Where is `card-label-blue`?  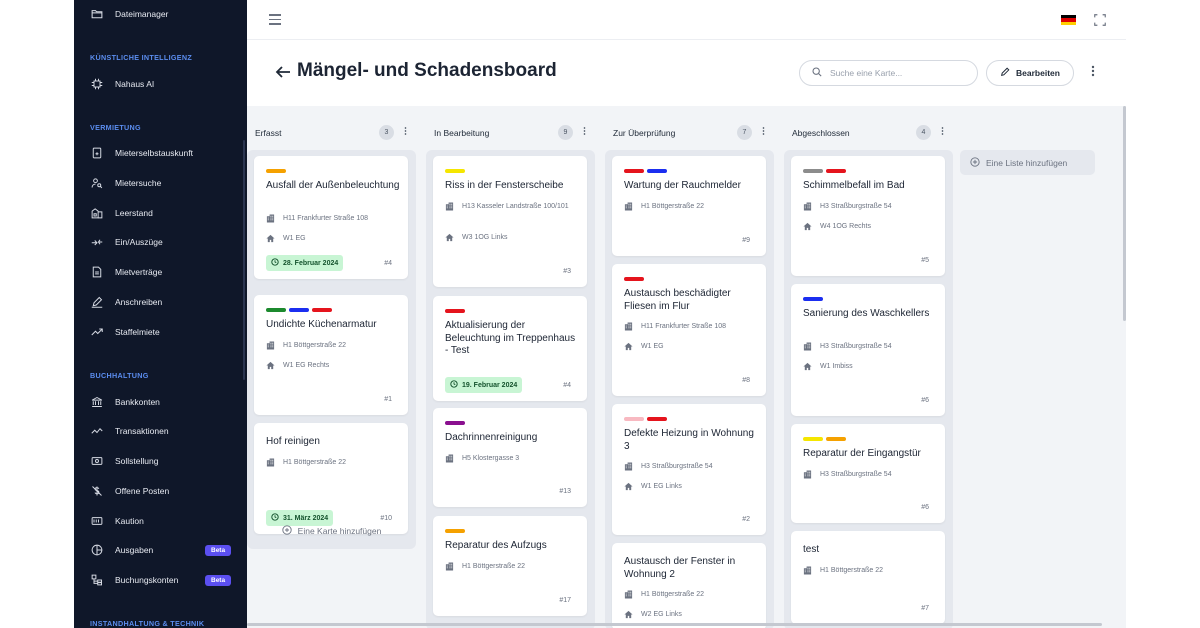 card-label-blue is located at coordinates (813, 299).